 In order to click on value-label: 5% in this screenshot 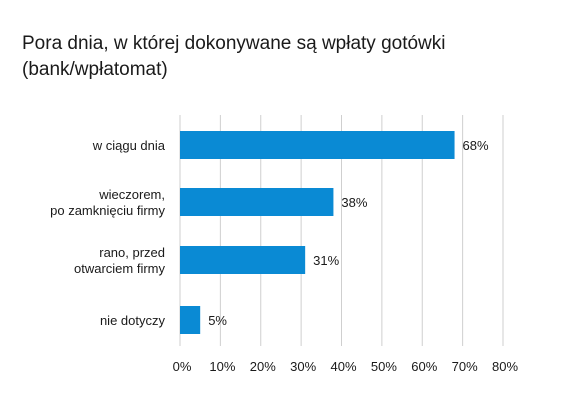, I will do `click(217, 320)`.